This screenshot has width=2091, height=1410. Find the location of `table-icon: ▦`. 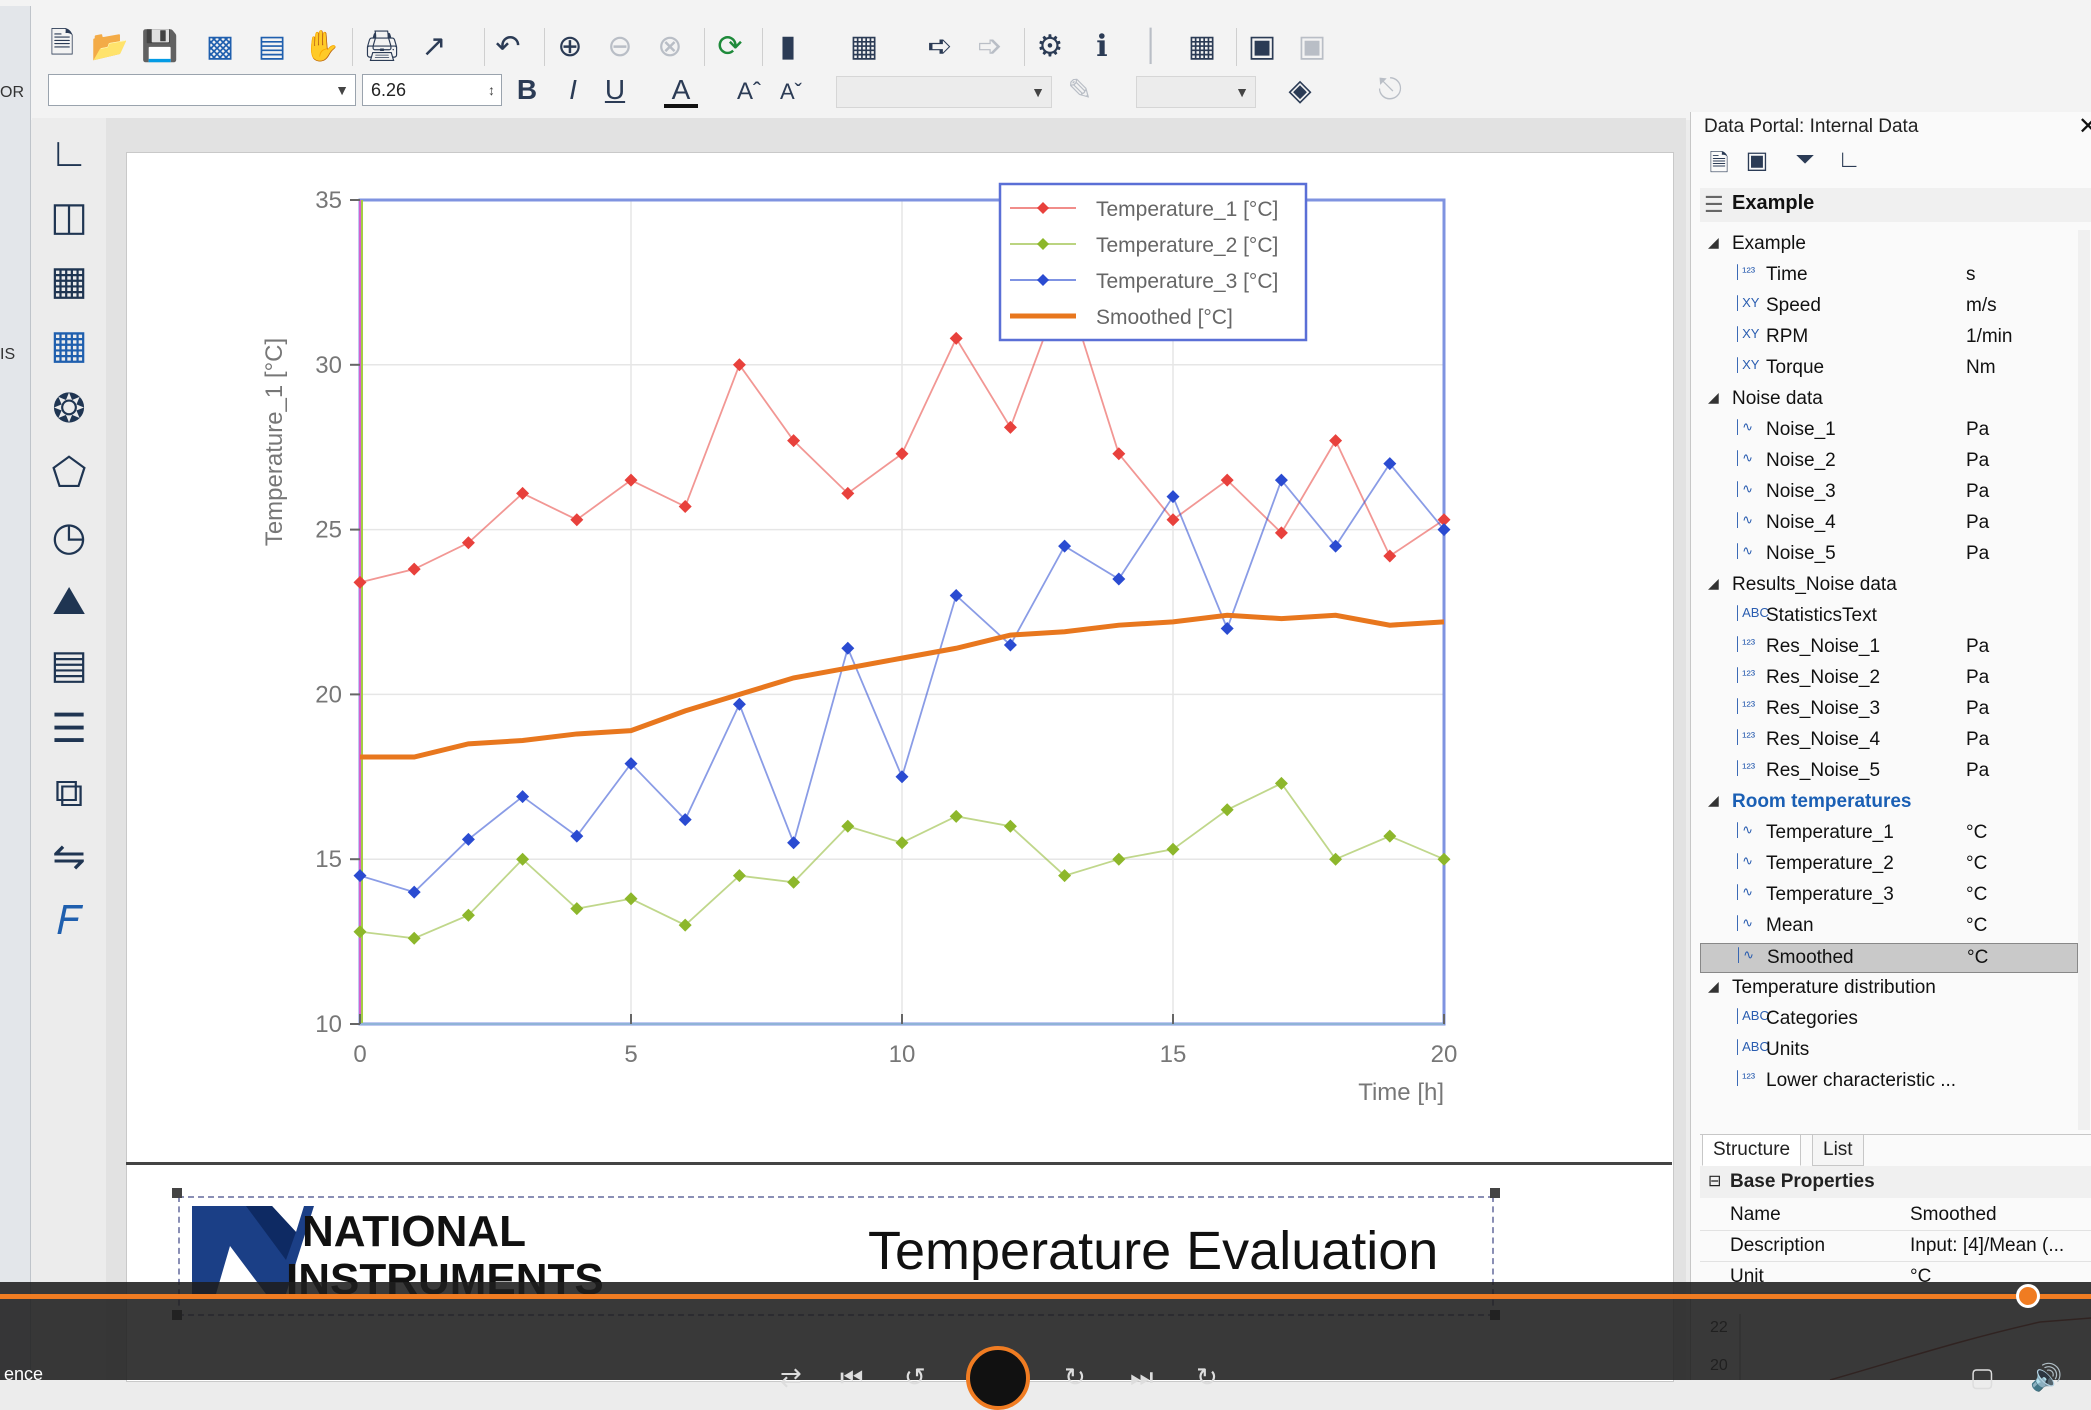

table-icon: ▦ is located at coordinates (69, 281).